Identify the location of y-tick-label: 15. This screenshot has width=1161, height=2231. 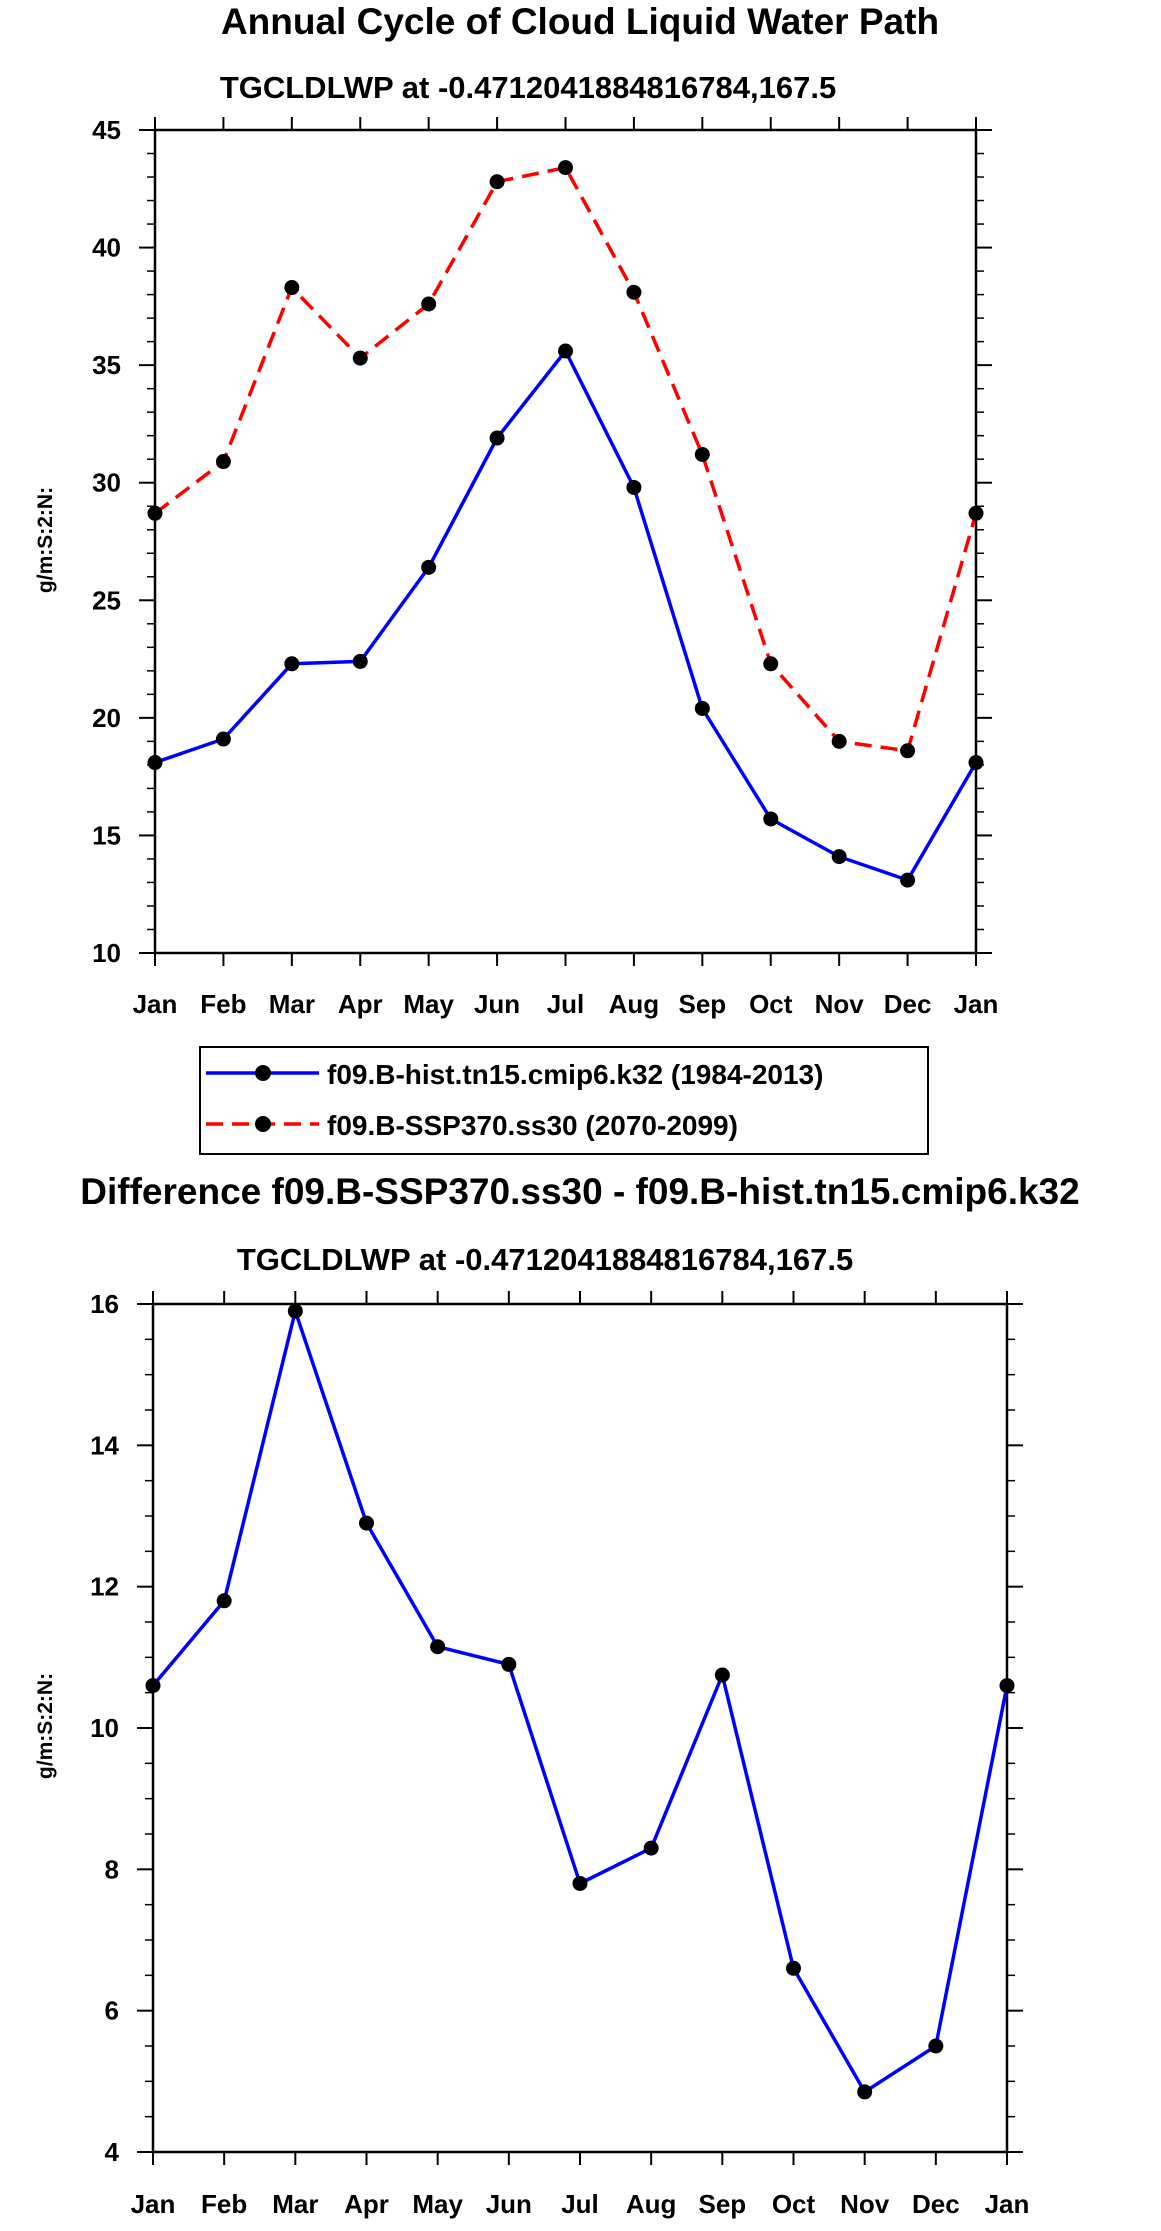
(106, 835).